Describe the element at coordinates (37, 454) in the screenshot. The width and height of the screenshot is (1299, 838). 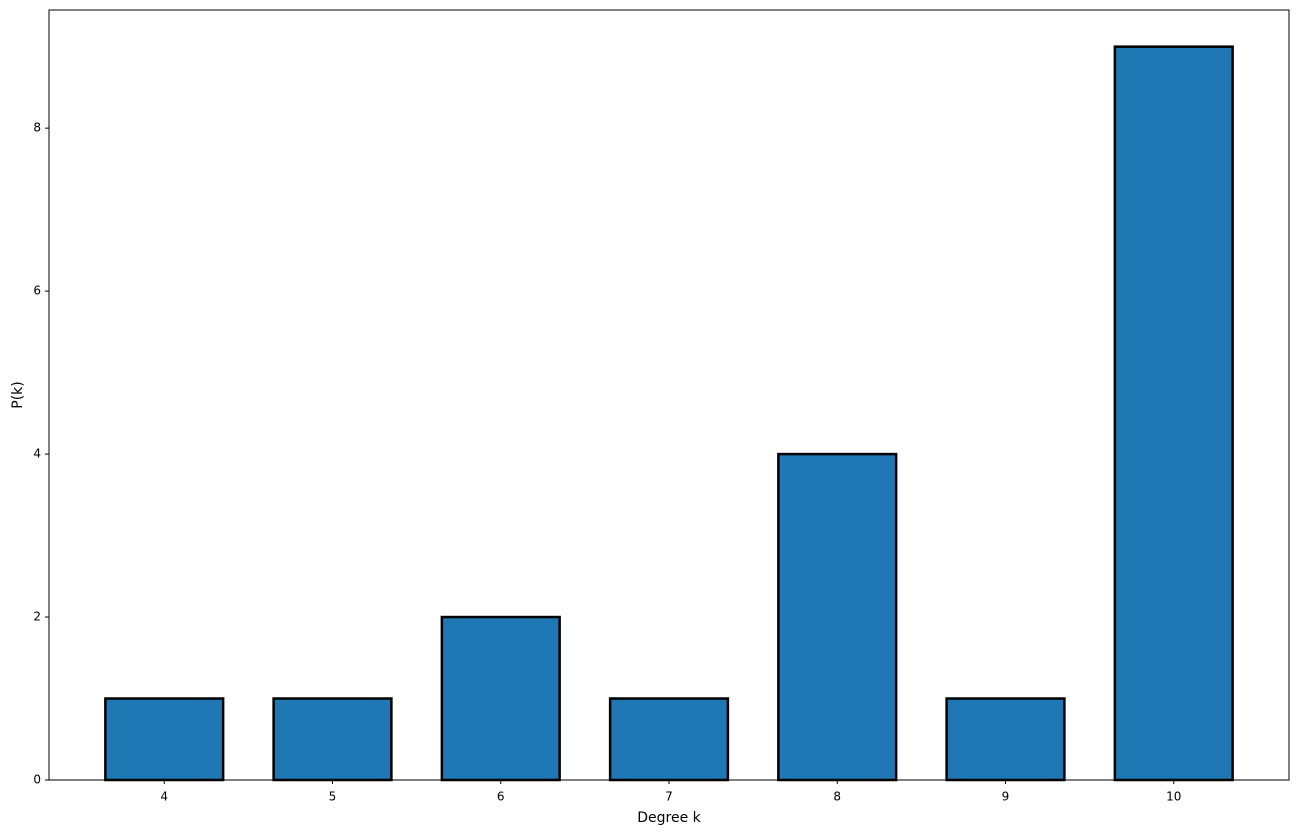
I see `y-tick-label: 4` at that location.